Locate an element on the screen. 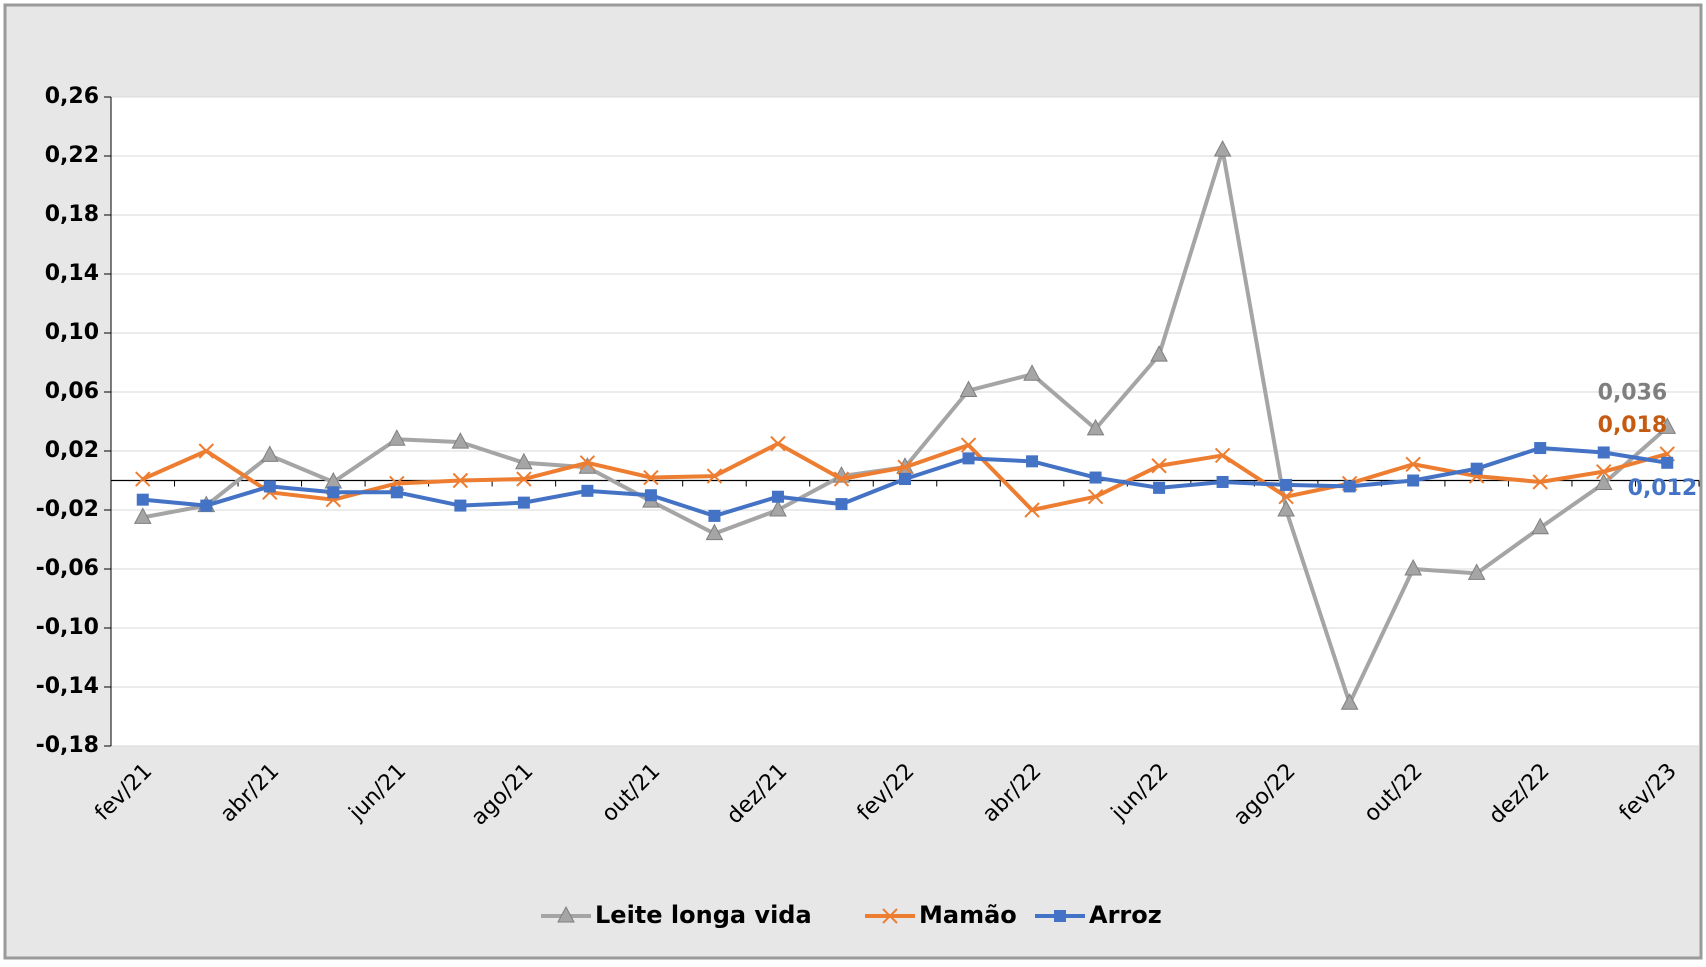 Image resolution: width=1706 pixels, height=967 pixels. data-label: 0,012 is located at coordinates (1663, 488).